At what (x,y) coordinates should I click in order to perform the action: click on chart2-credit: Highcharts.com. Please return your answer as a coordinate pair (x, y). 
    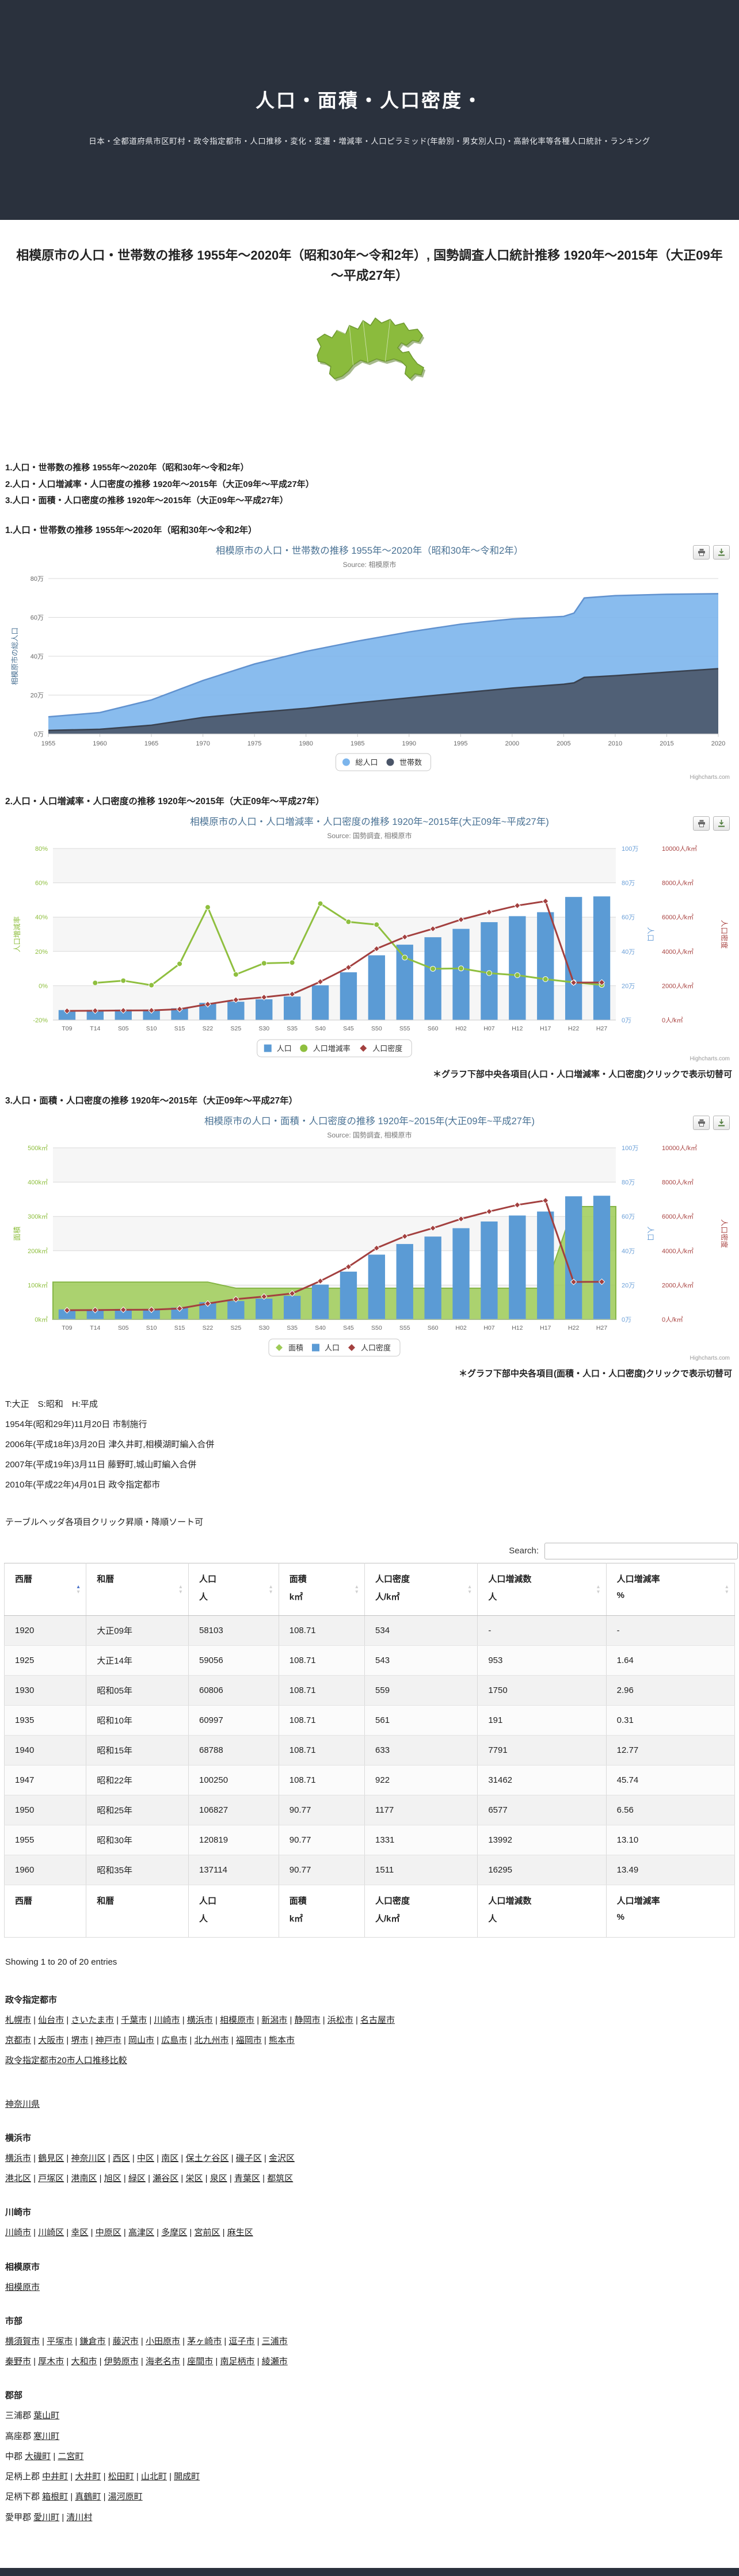
    Looking at the image, I should click on (710, 1059).